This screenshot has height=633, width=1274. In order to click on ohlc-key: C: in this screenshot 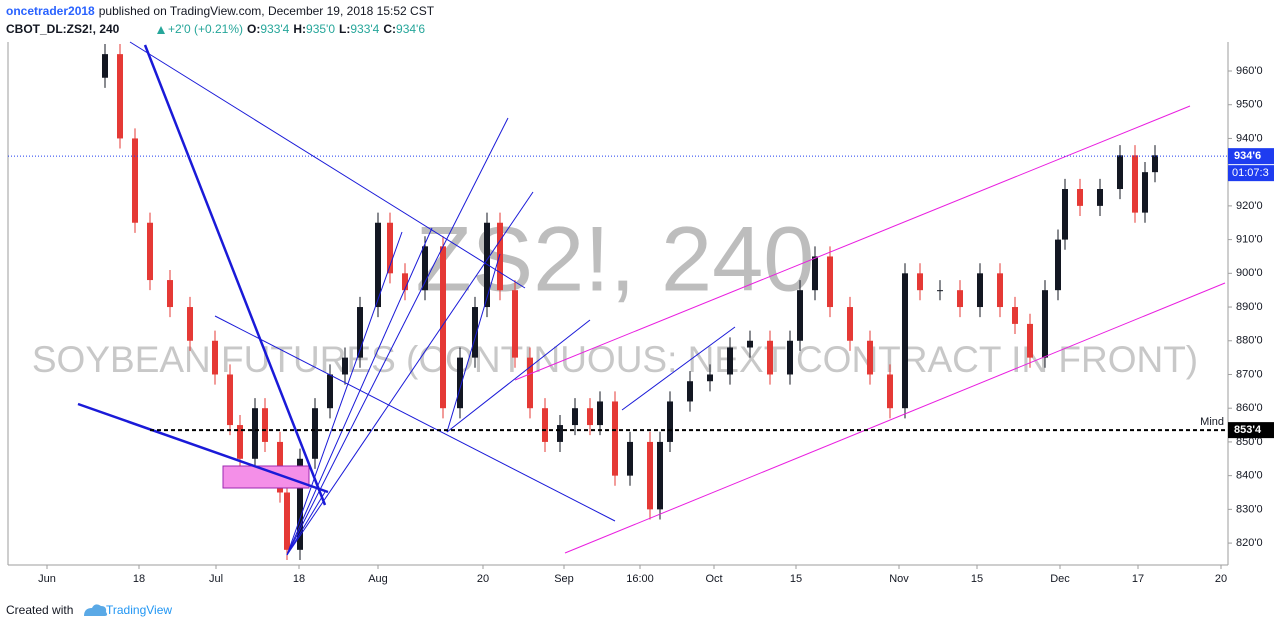, I will do `click(389, 29)`.